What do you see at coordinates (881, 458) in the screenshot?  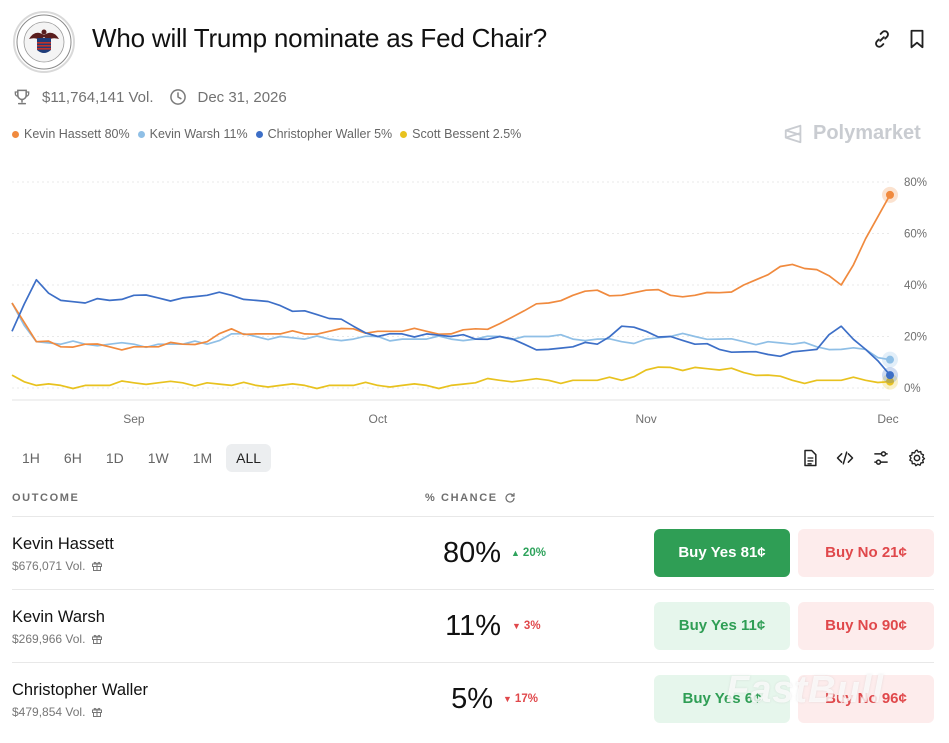 I see `sliders-icon` at bounding box center [881, 458].